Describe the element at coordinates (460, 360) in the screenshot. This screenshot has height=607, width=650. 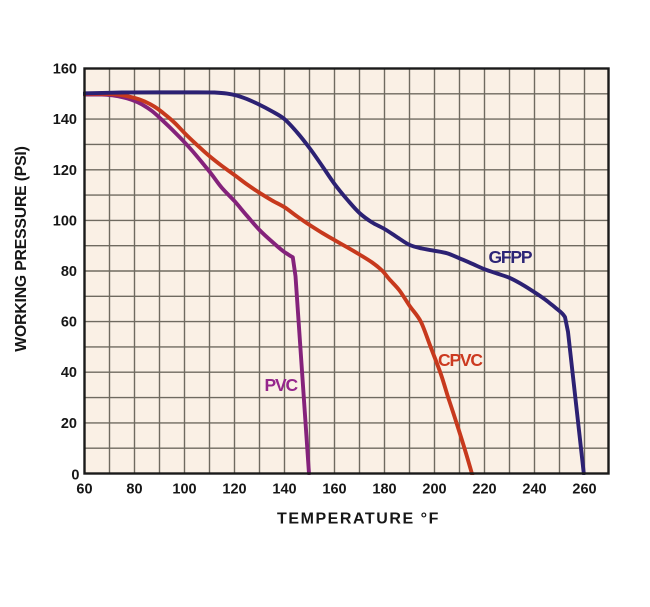
I see `svg-text: CPVC` at that location.